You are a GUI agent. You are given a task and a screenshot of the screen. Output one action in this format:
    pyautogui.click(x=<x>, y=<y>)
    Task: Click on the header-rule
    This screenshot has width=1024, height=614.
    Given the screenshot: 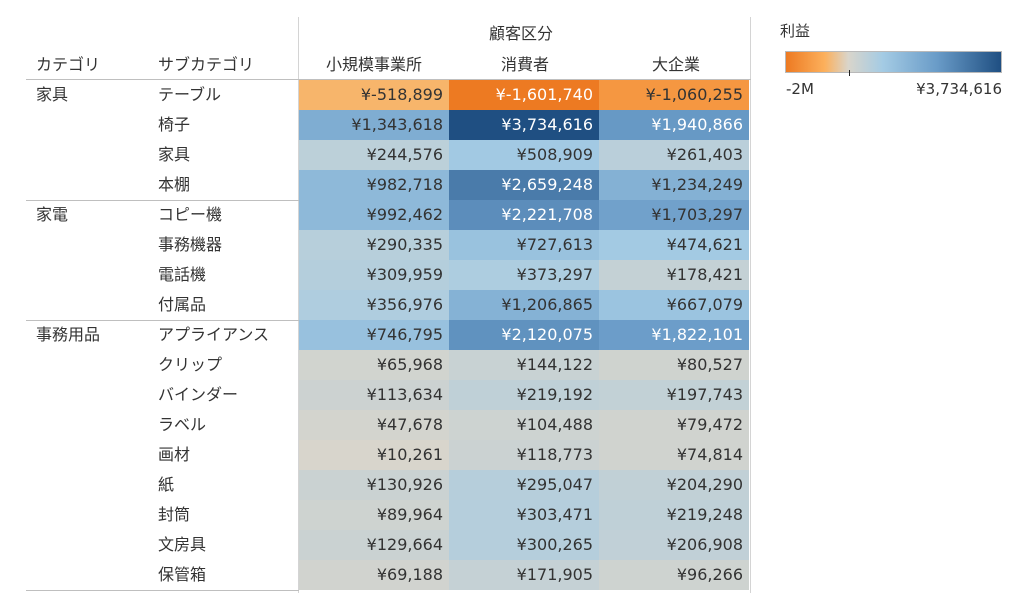 What is the action you would take?
    pyautogui.click(x=388, y=79)
    